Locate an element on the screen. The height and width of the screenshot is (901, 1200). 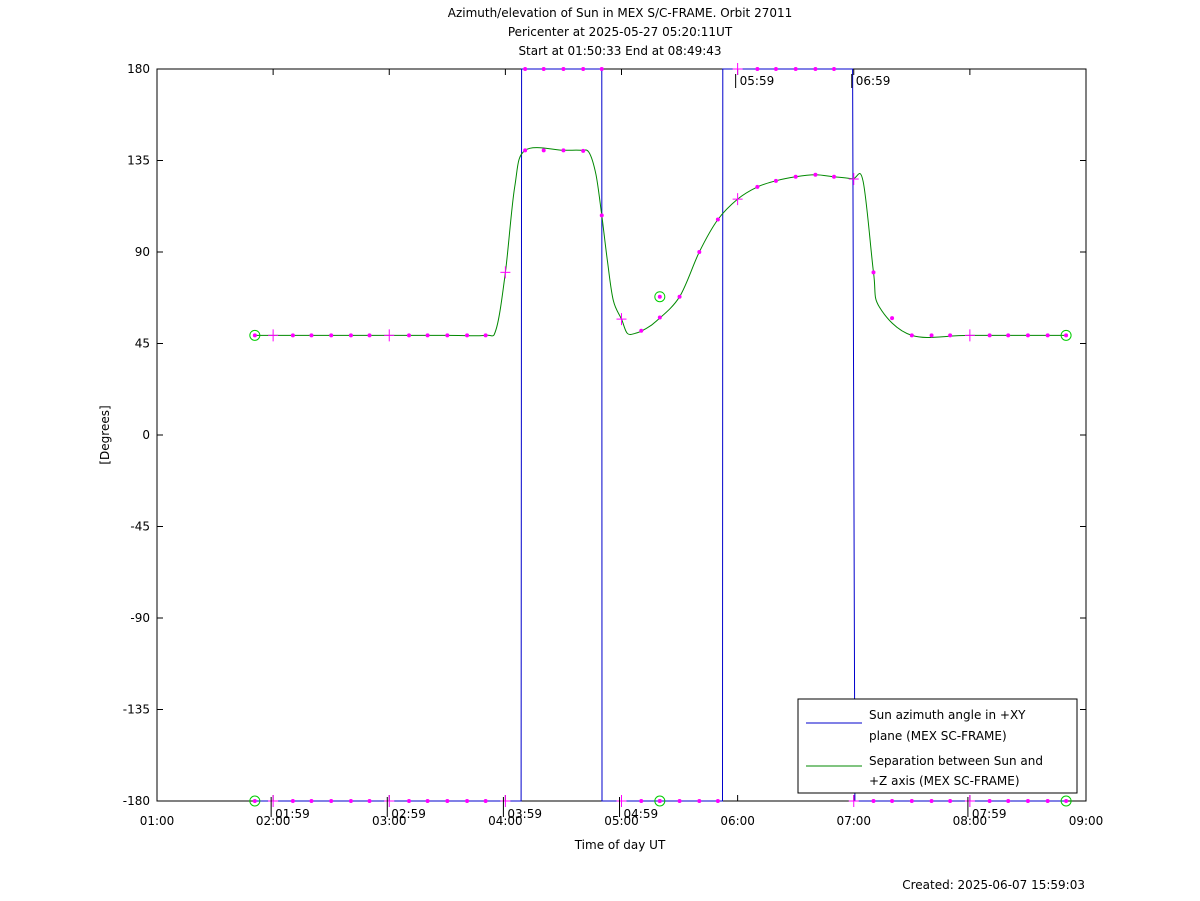
y-axis-label: [Degrees] is located at coordinates (105, 434).